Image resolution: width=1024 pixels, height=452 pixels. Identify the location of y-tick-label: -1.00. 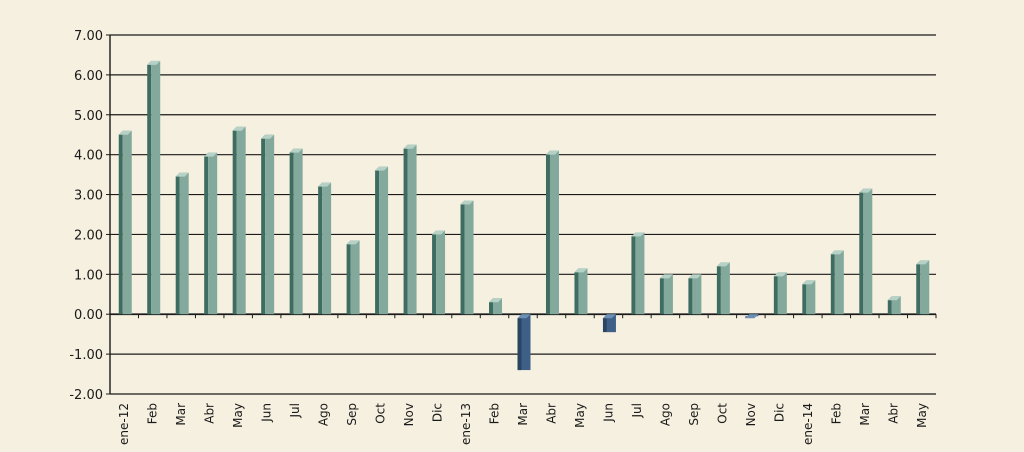
(86, 355).